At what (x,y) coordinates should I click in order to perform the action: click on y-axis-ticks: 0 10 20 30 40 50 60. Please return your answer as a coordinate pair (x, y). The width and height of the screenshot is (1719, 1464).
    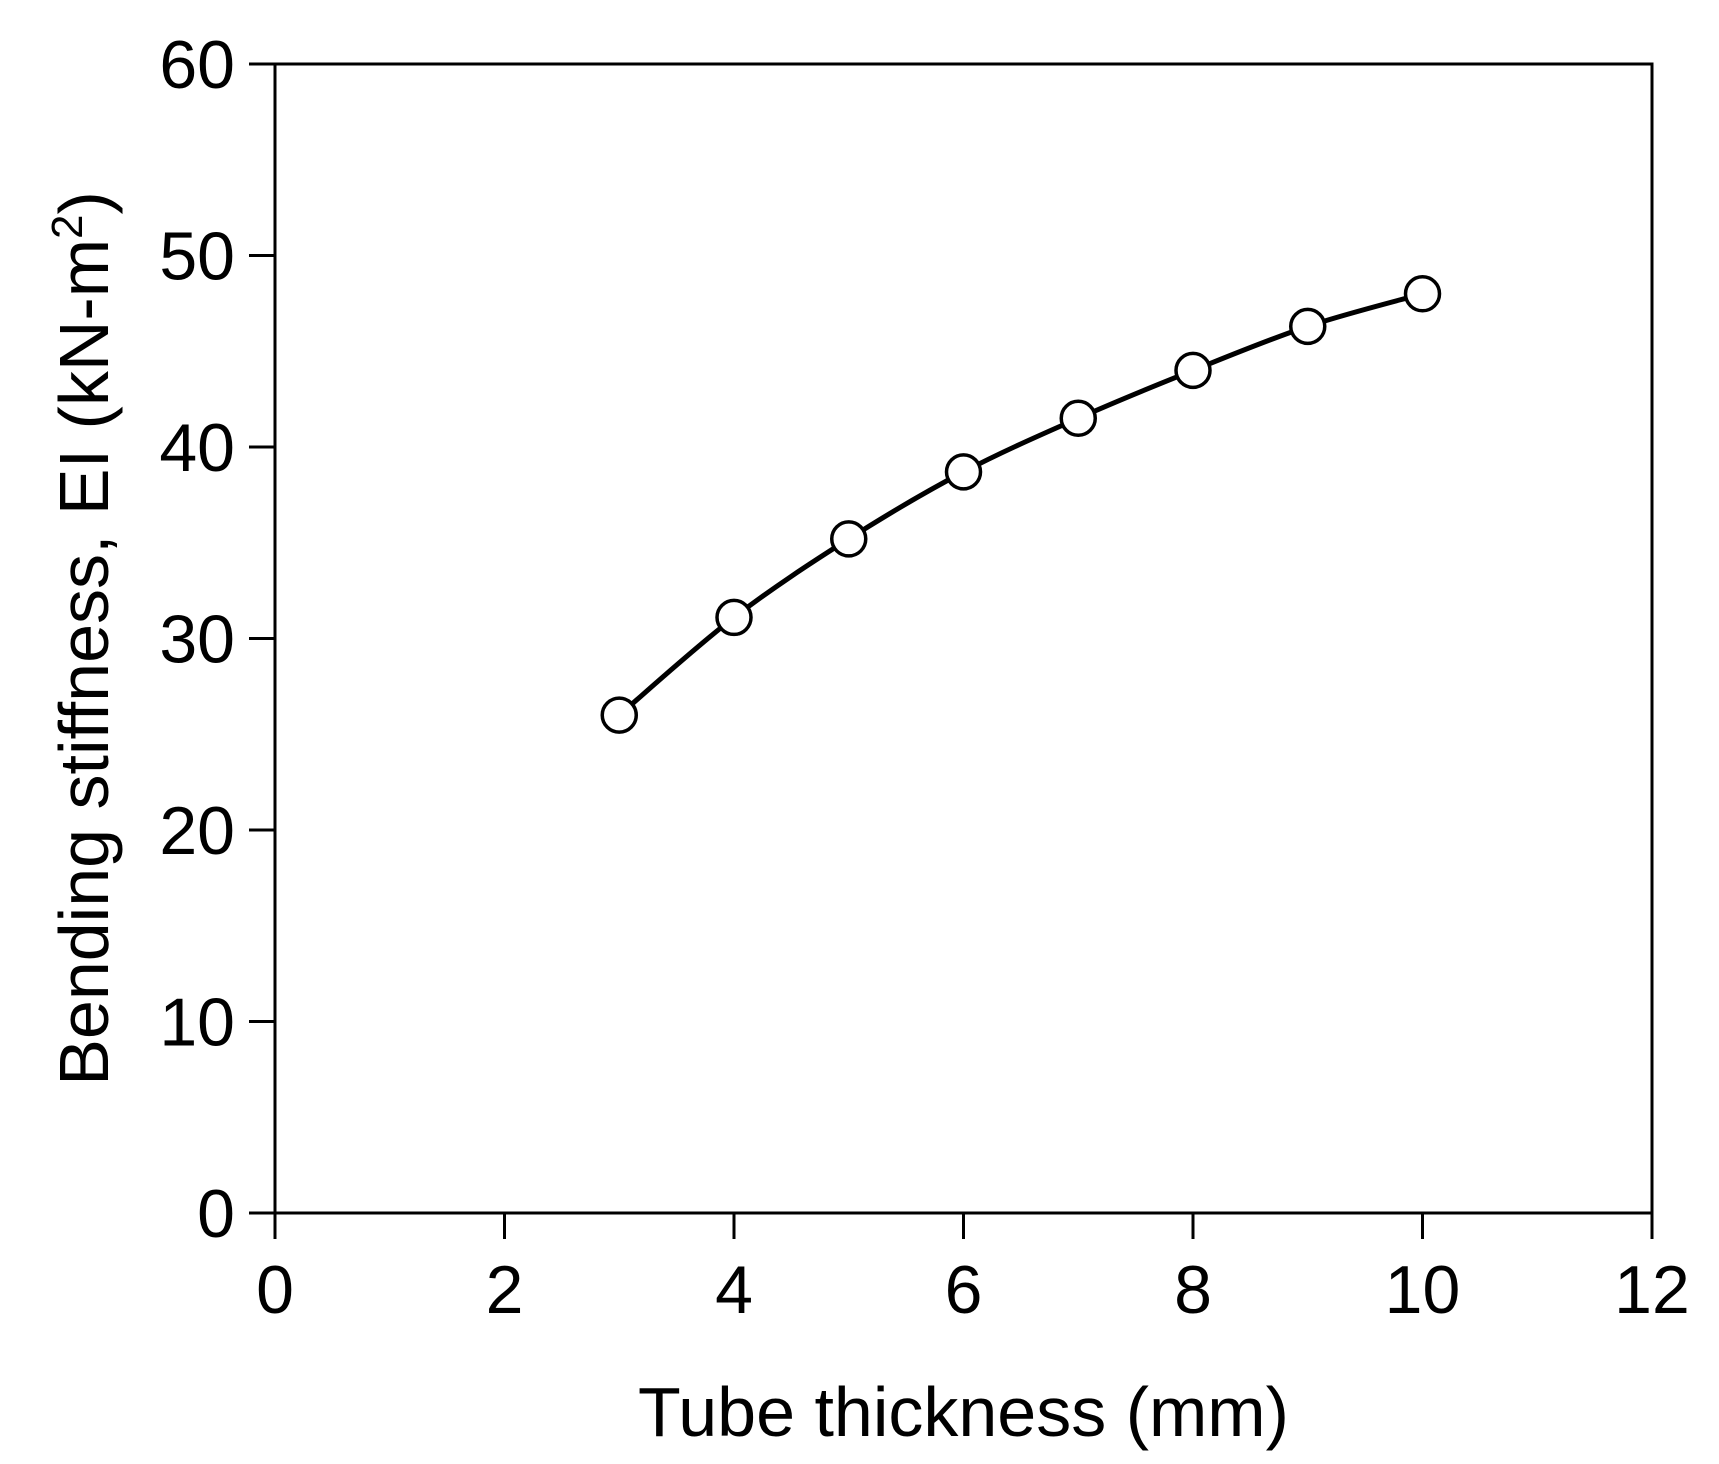
    Looking at the image, I should click on (217, 639).